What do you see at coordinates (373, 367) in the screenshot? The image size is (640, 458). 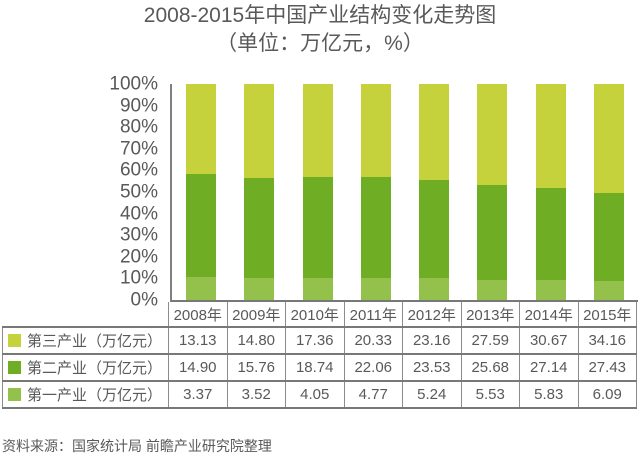 I see `table-cell-value: 22.06` at bounding box center [373, 367].